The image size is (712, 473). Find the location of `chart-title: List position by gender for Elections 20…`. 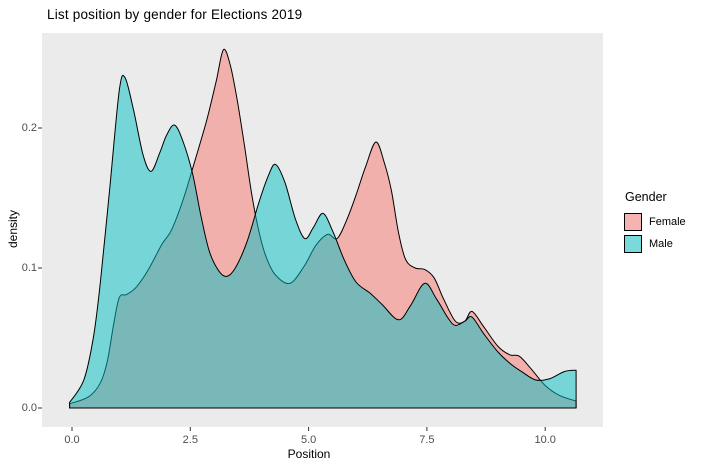

chart-title: List position by gender for Elections 20… is located at coordinates (175, 14).